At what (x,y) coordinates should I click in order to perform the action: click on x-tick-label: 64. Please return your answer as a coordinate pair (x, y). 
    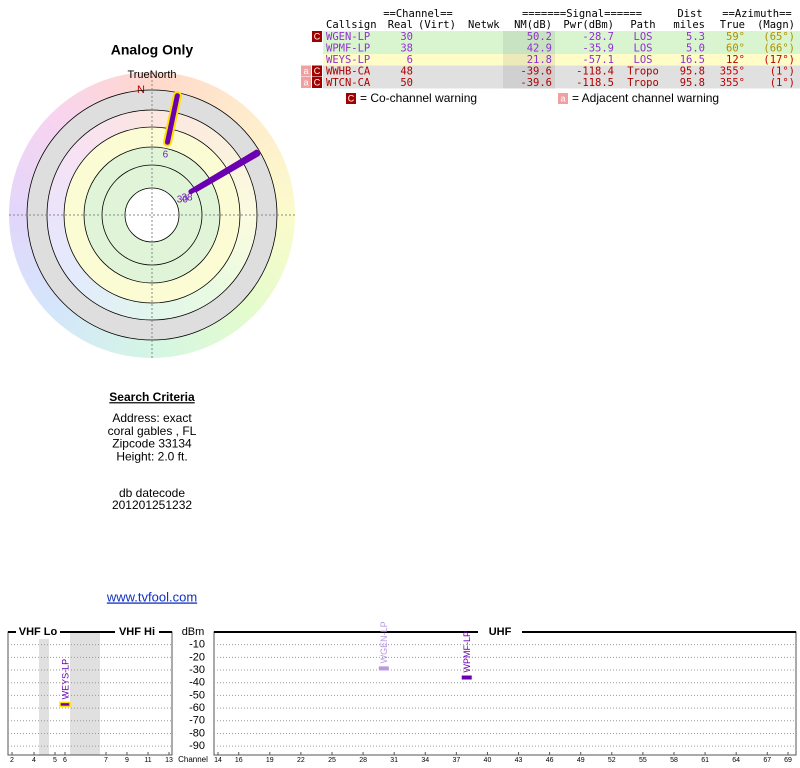
    Looking at the image, I should click on (736, 760).